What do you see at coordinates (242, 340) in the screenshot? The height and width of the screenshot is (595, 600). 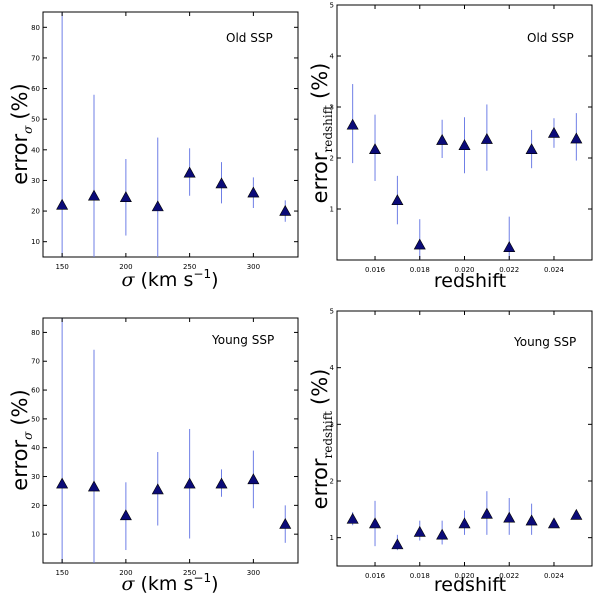 I see `panel-title: Young SSP` at bounding box center [242, 340].